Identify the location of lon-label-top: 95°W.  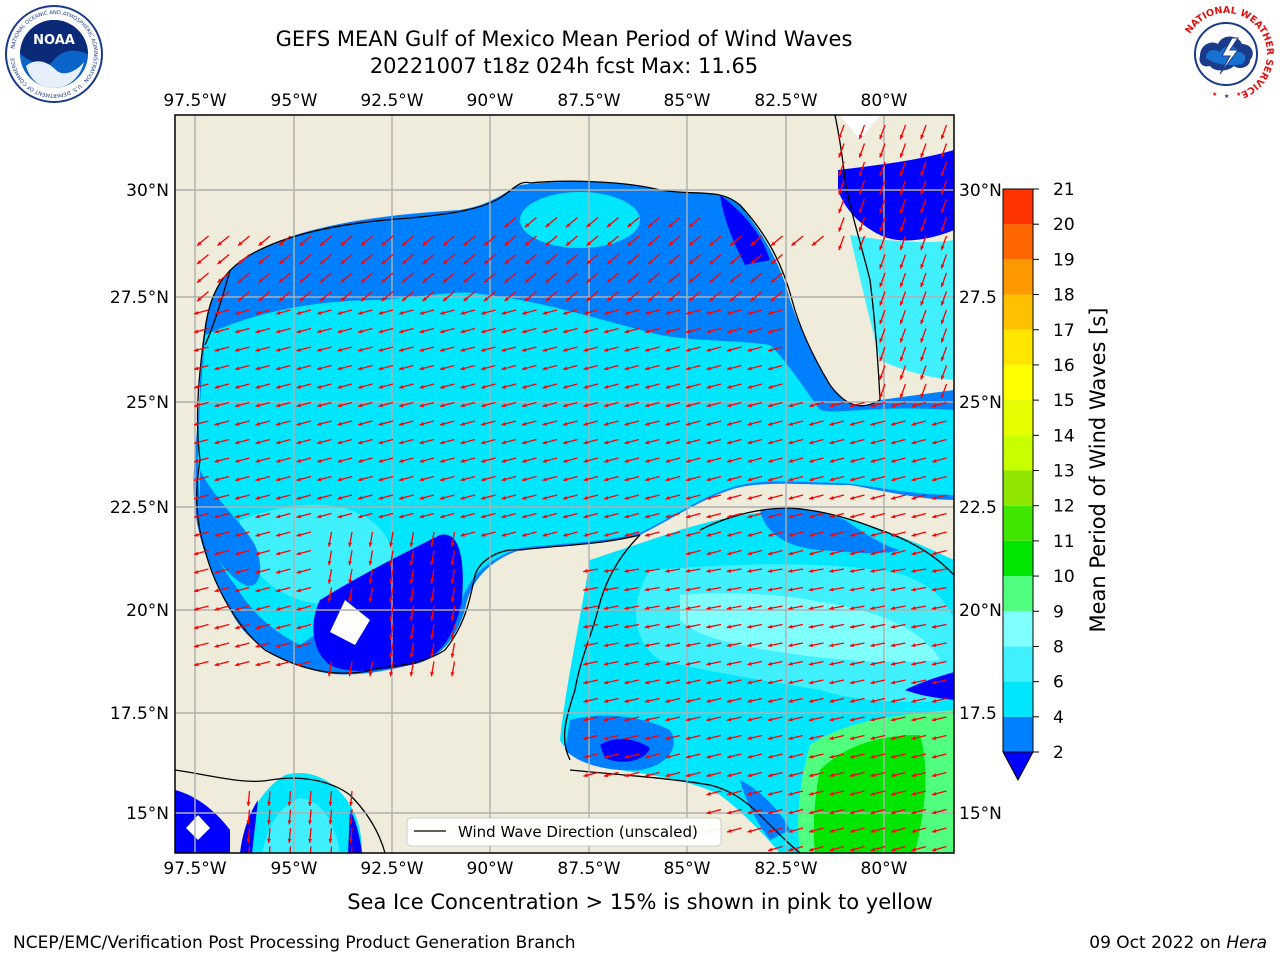
(294, 101).